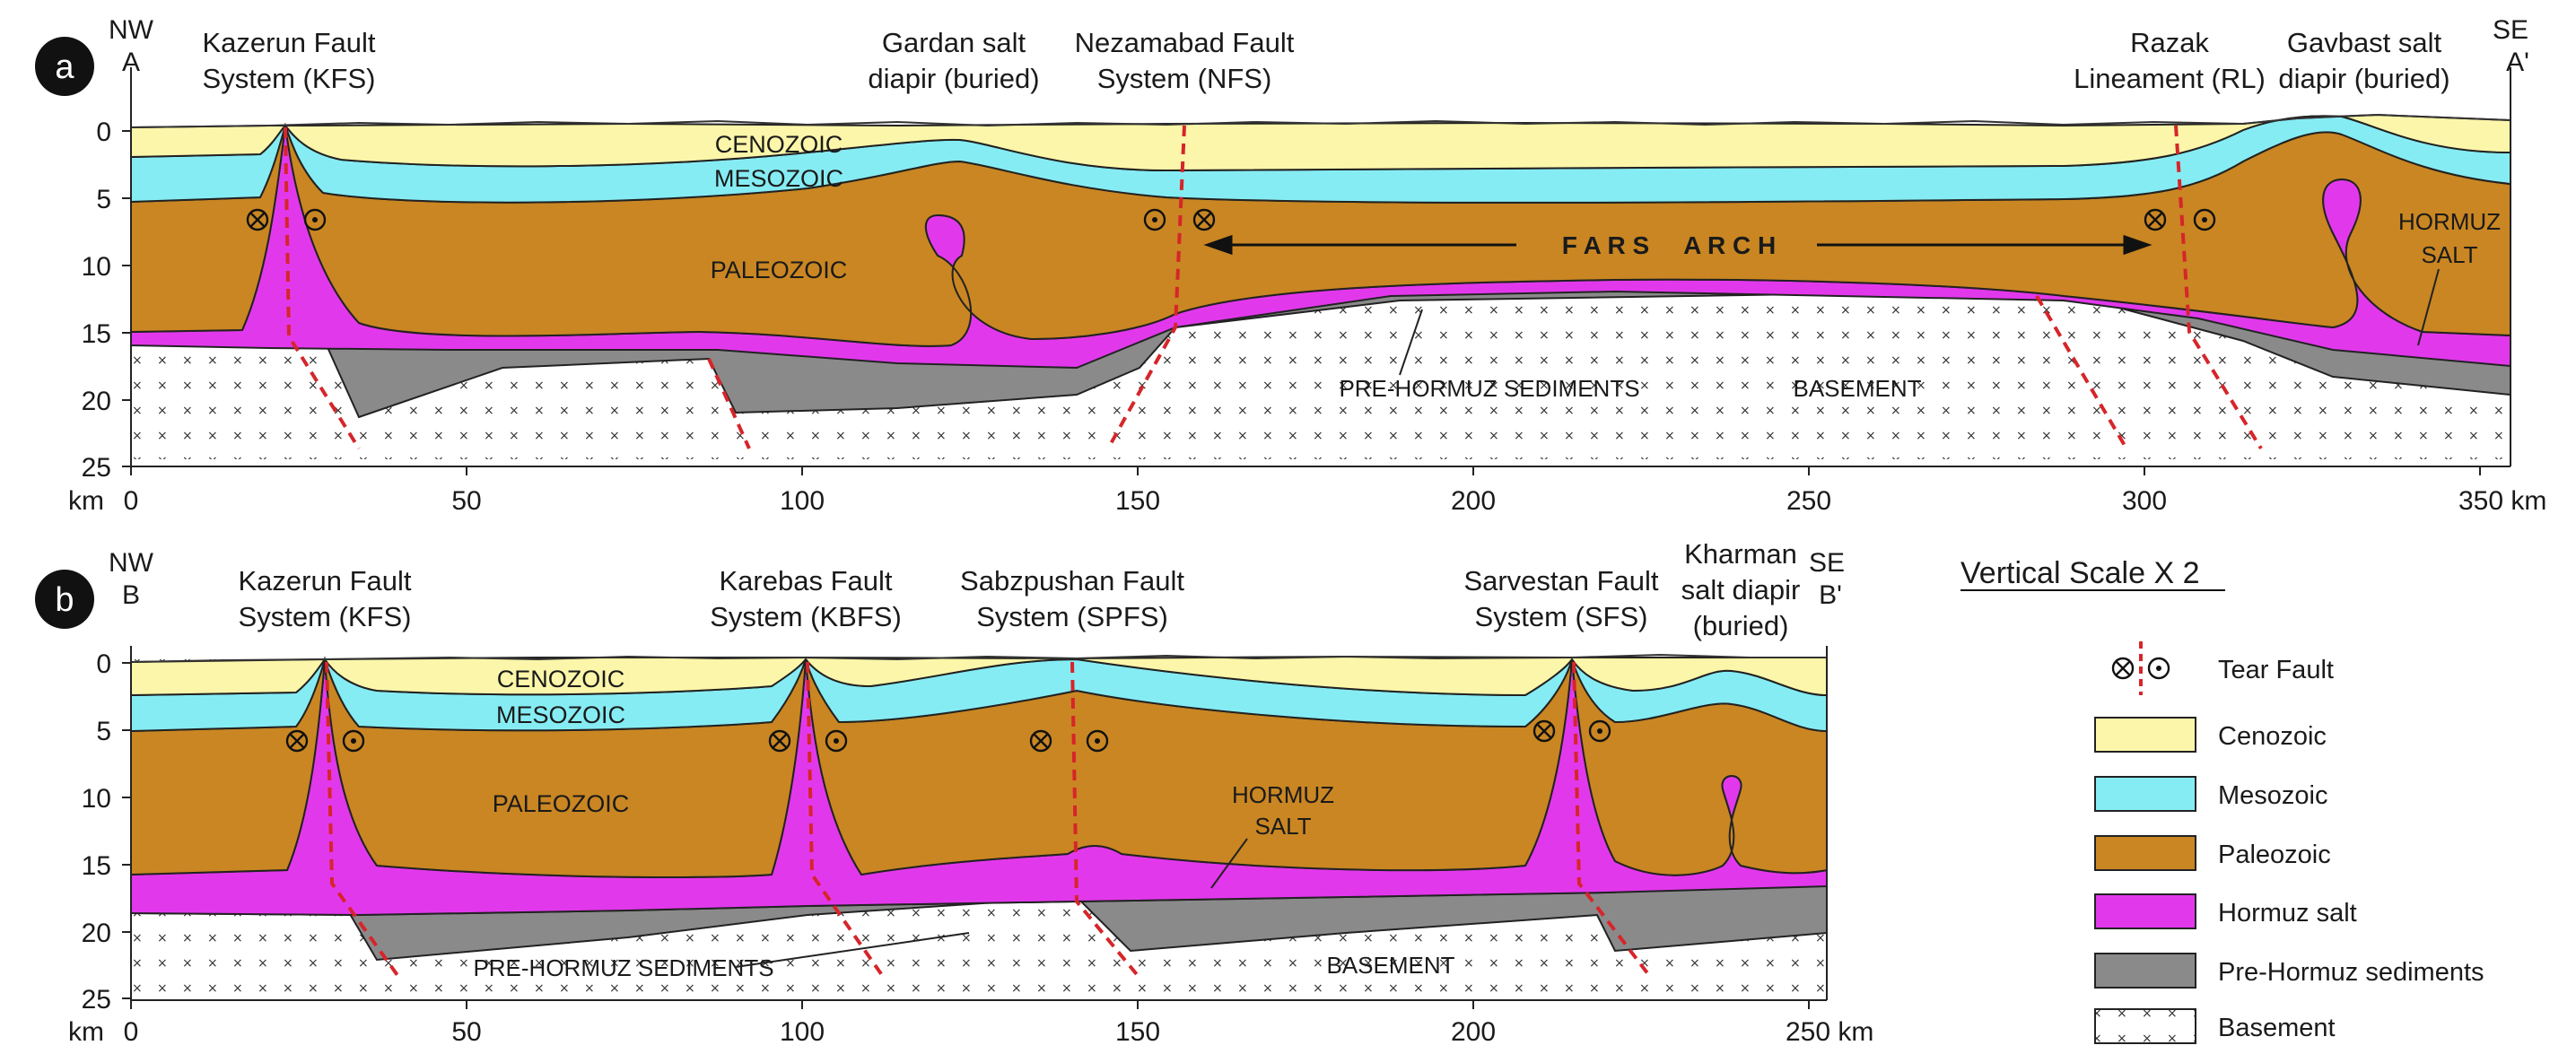  Describe the element at coordinates (1137, 1032) in the screenshot. I see `section-b-distance-tick: 150` at that location.